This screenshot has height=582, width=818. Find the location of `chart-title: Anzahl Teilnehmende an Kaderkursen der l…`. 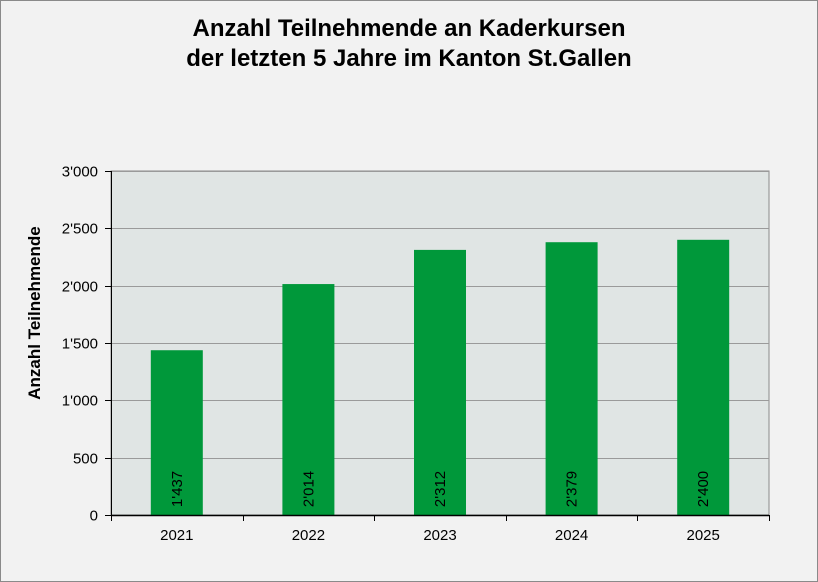

chart-title: Anzahl Teilnehmende an Kaderkursen der l… is located at coordinates (409, 44).